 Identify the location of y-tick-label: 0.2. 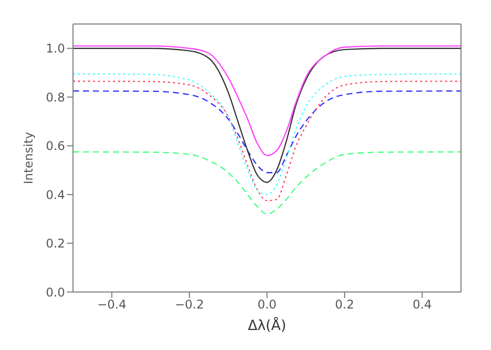
(55, 243).